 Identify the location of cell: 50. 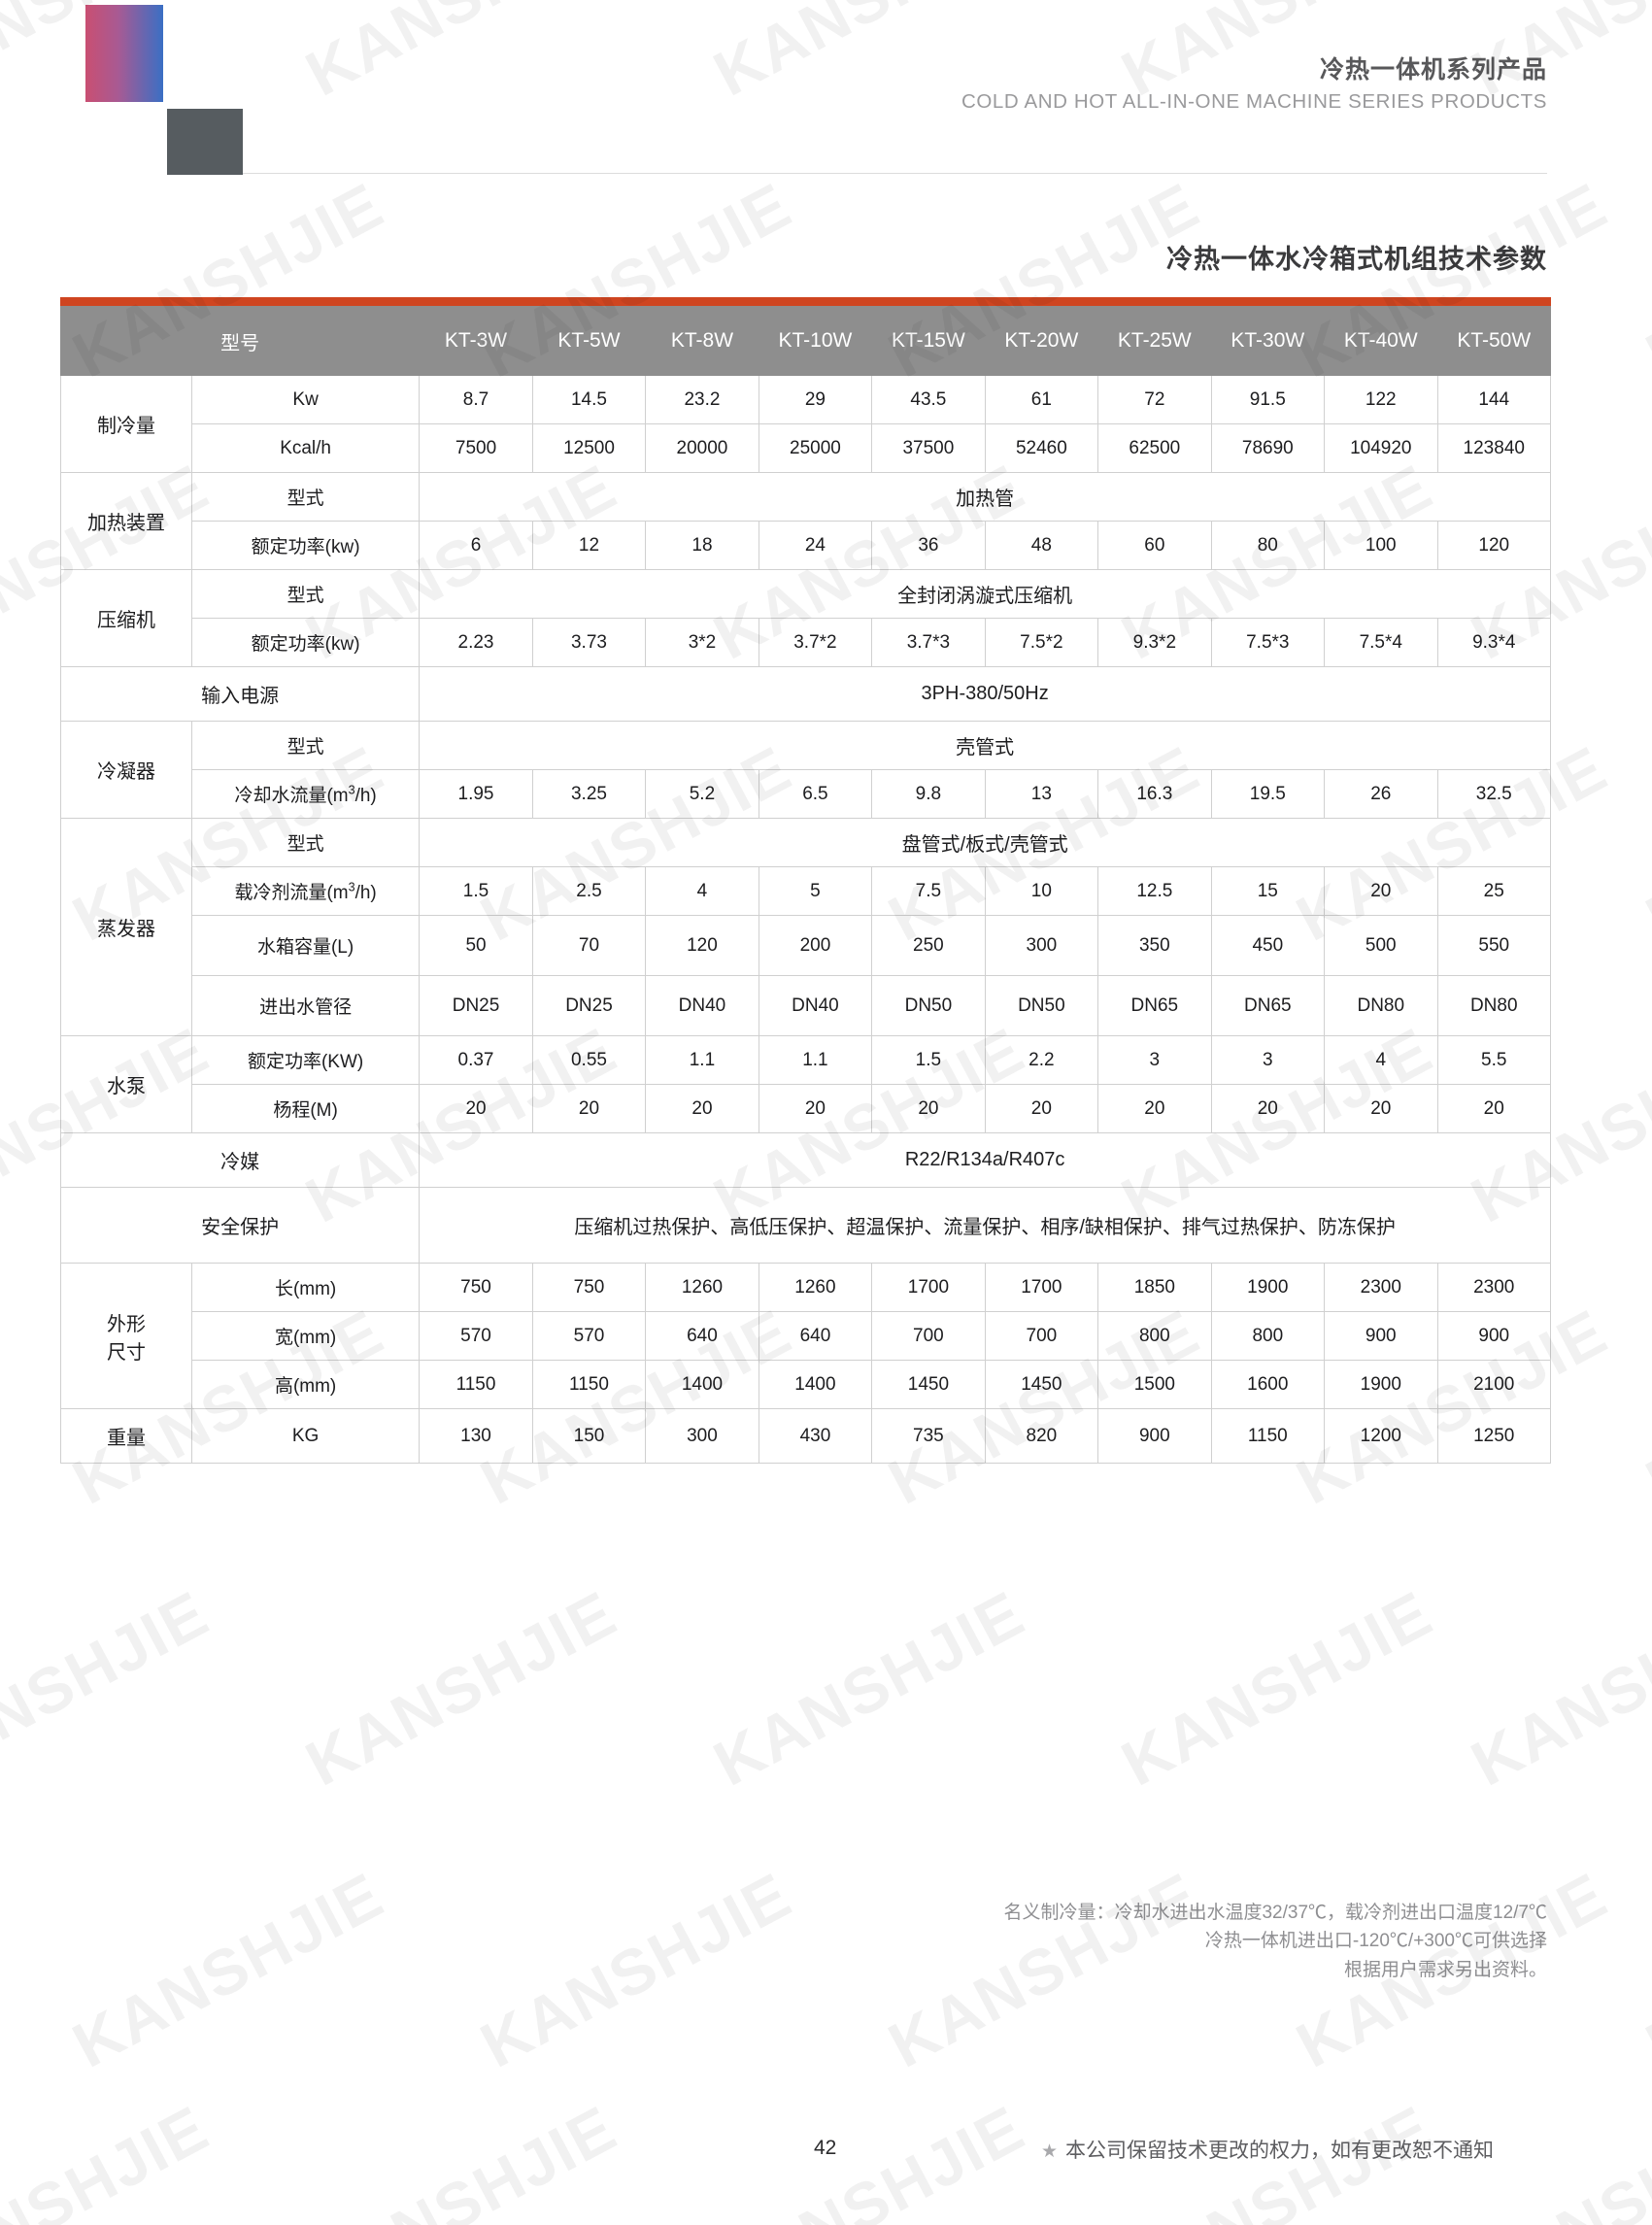
(476, 945).